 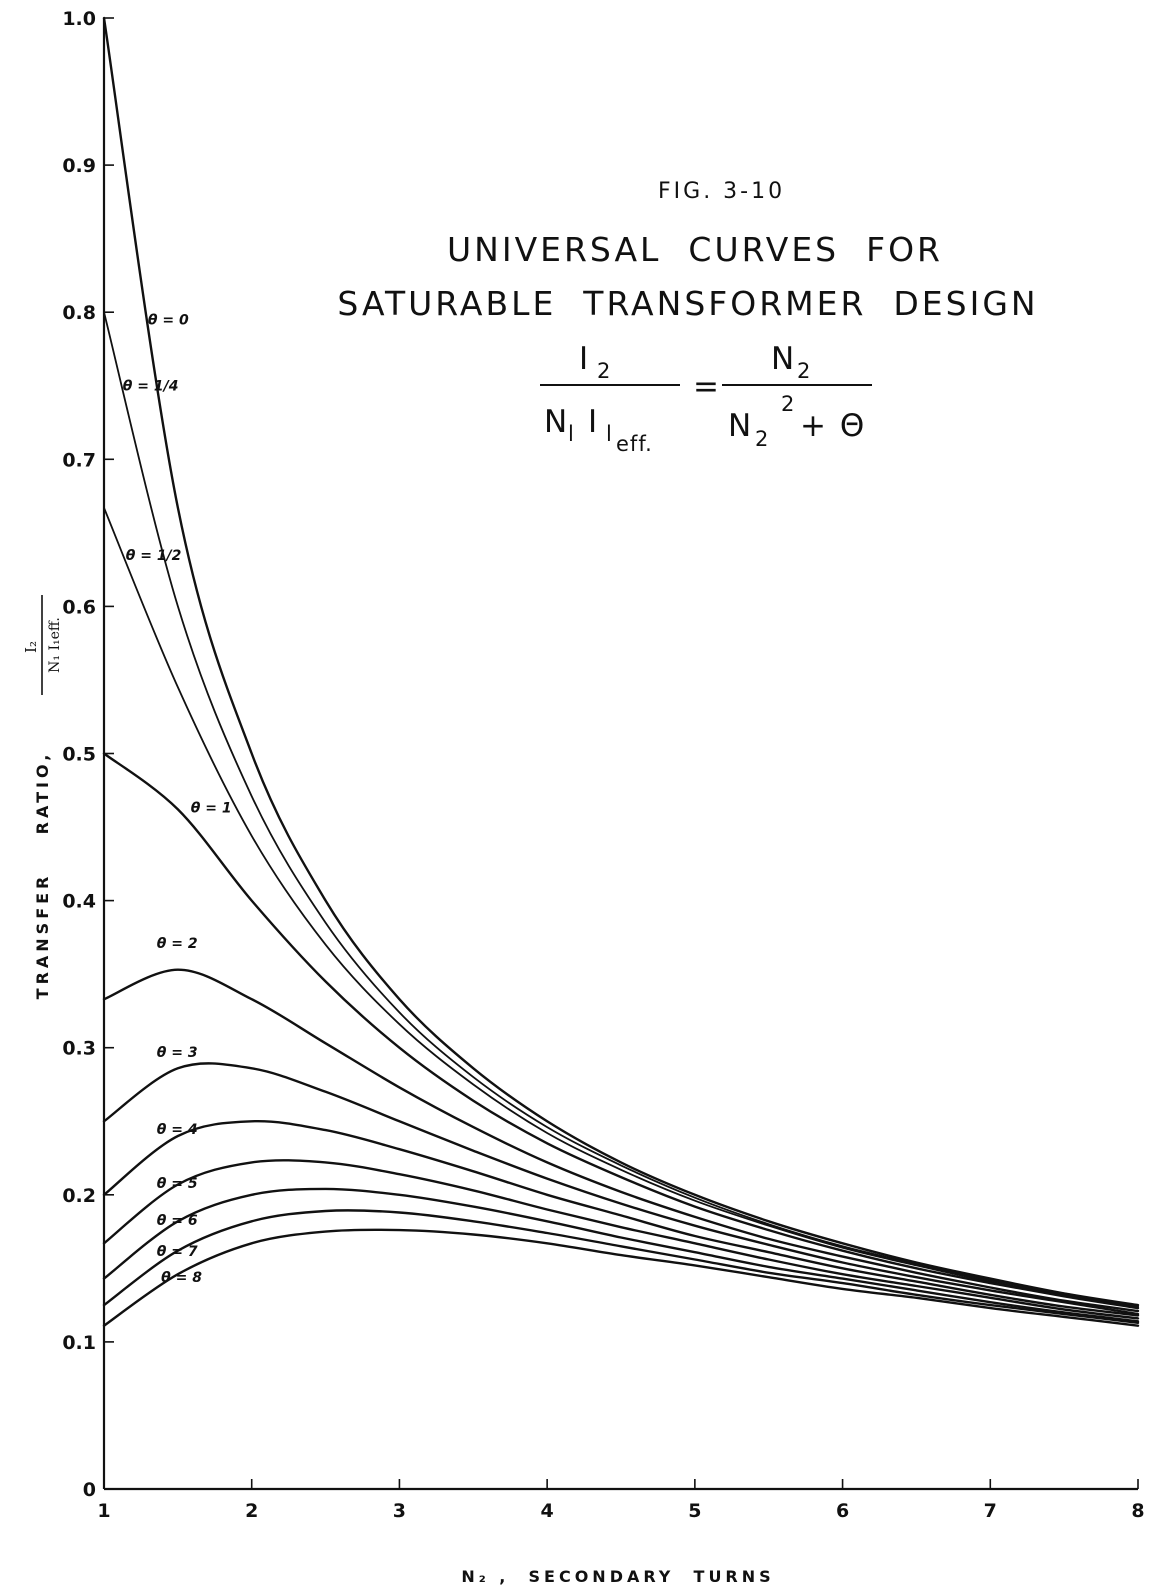 I want to click on curve-label-theta-2: θ = 2, so click(x=177, y=944).